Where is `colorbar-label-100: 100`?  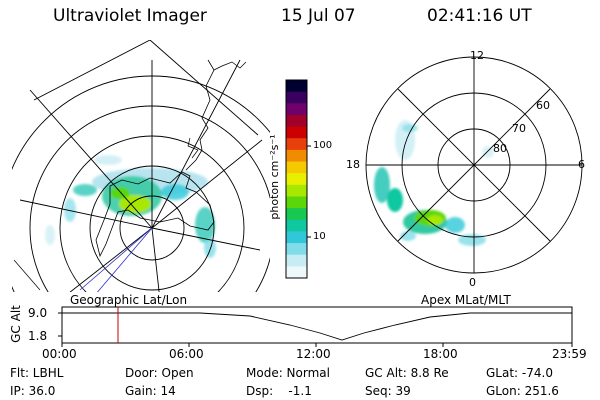 colorbar-label-100: 100 is located at coordinates (323, 145).